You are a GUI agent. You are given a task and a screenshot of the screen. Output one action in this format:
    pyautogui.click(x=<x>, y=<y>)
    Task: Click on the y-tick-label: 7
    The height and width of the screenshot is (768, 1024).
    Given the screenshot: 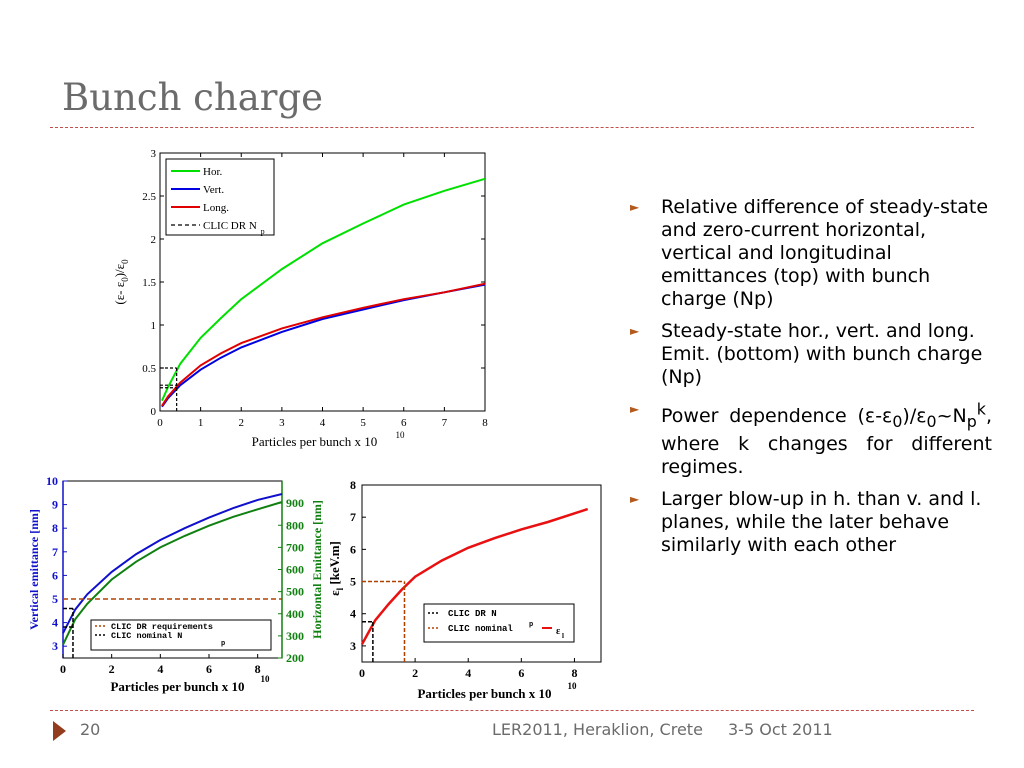 What is the action you would take?
    pyautogui.click(x=353, y=517)
    